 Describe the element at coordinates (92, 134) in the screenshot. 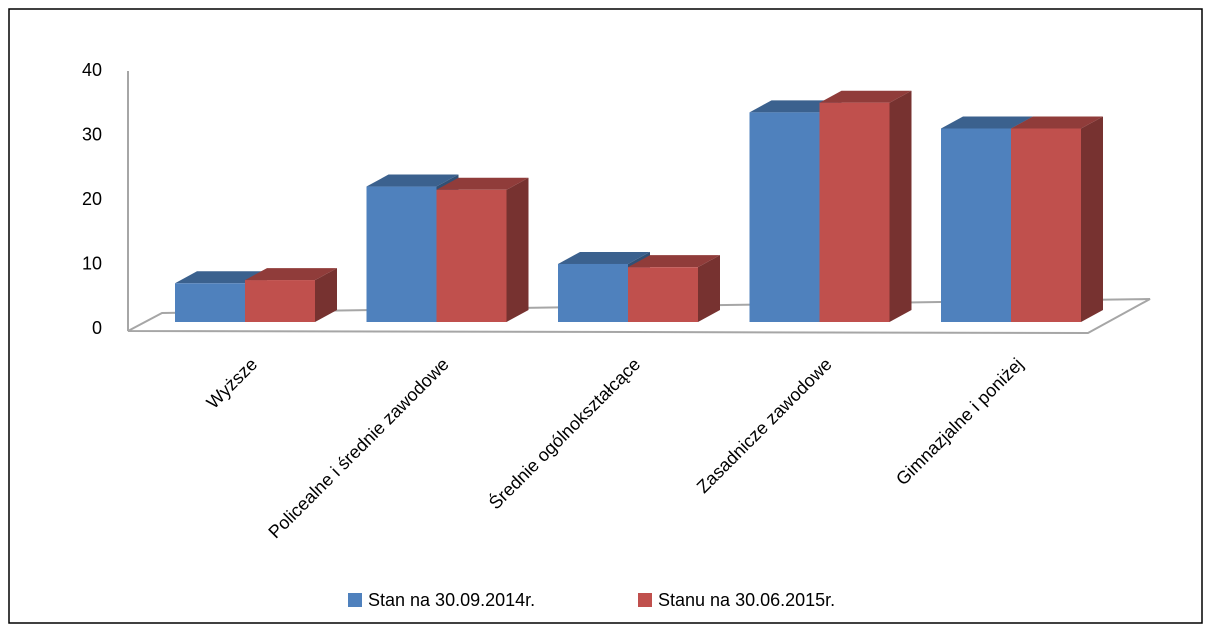

I see `y-tick-label: 30` at that location.